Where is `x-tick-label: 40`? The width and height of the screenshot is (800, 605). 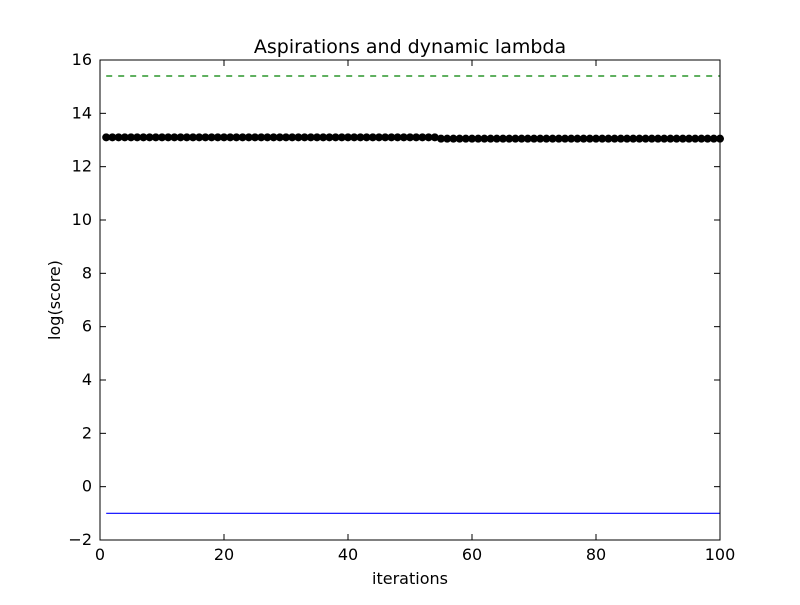
x-tick-label: 40 is located at coordinates (348, 554).